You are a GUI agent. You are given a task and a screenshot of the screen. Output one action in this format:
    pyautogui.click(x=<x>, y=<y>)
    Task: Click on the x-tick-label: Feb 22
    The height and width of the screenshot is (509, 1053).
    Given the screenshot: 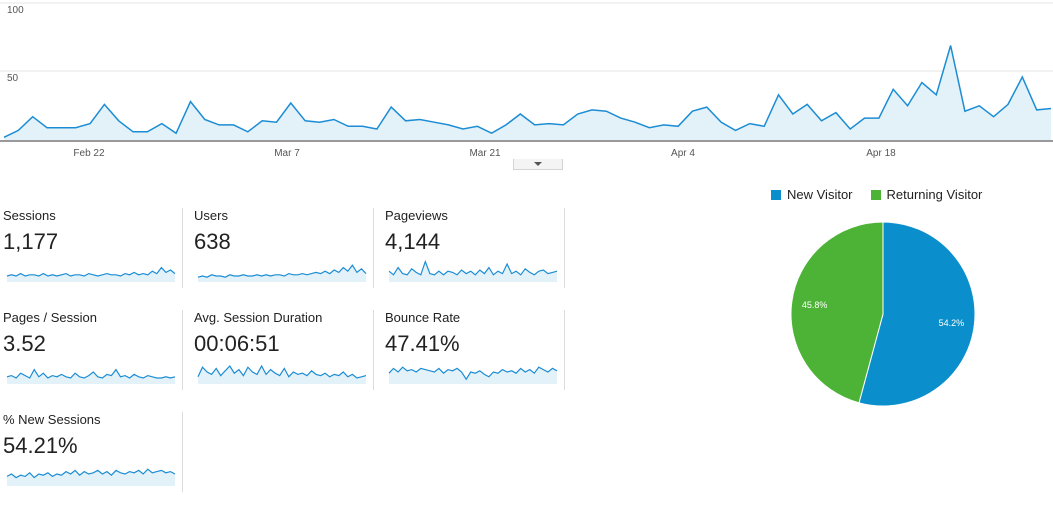 What is the action you would take?
    pyautogui.click(x=89, y=153)
    